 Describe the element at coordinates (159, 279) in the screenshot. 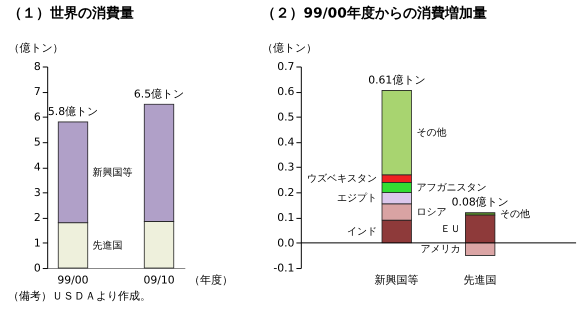

I see `x-tick-label: 09/10` at that location.